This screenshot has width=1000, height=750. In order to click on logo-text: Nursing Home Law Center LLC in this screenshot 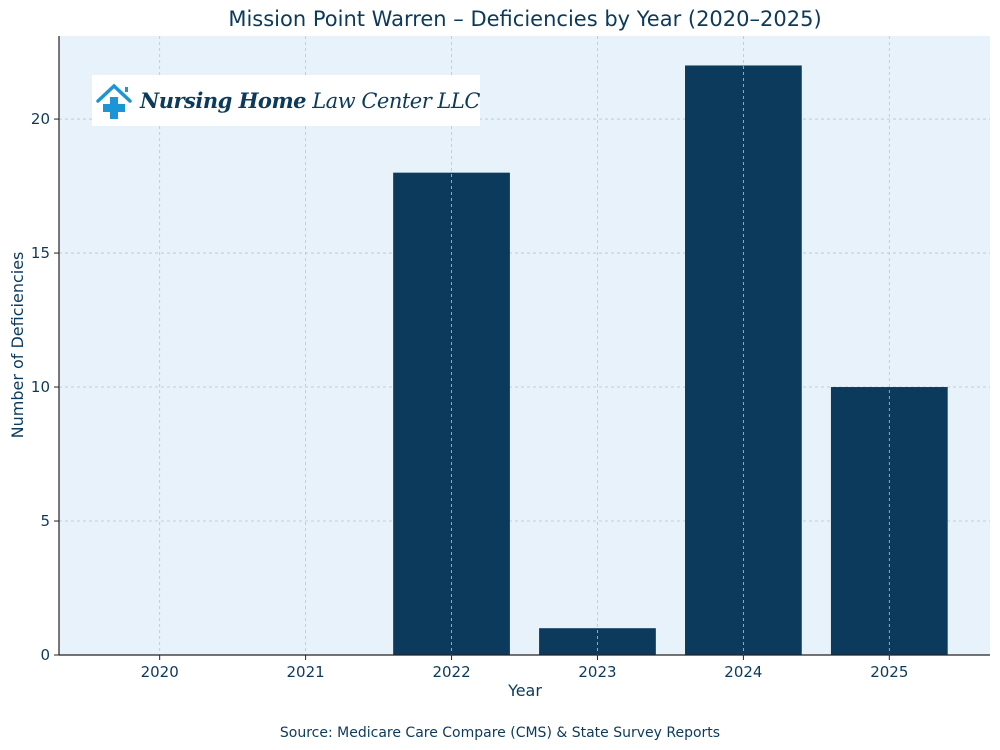, I will do `click(310, 100)`.